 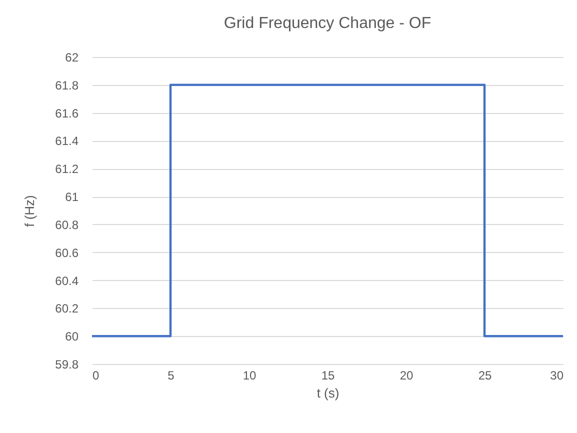 I want to click on x-tick-label: 20, so click(x=407, y=375).